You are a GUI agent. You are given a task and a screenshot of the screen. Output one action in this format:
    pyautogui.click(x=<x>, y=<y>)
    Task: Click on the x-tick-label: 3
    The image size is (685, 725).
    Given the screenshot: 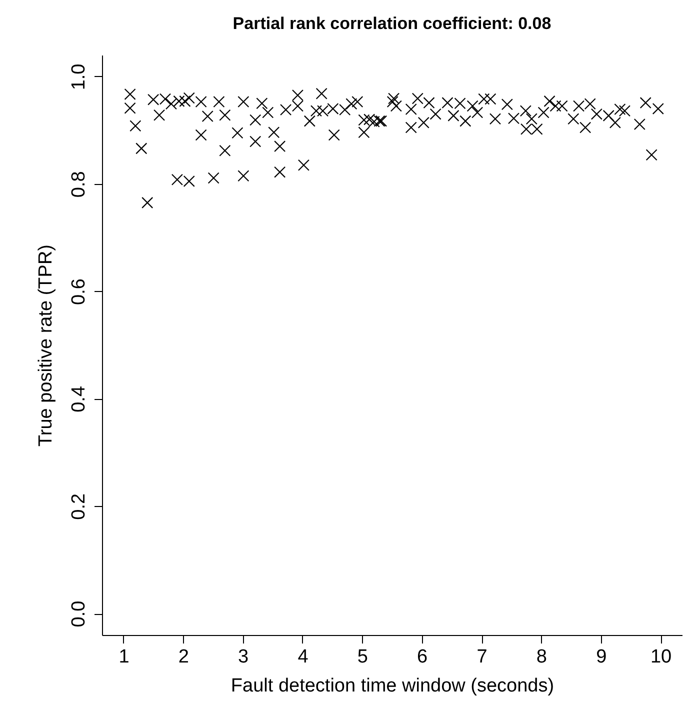 What is the action you would take?
    pyautogui.click(x=243, y=657)
    